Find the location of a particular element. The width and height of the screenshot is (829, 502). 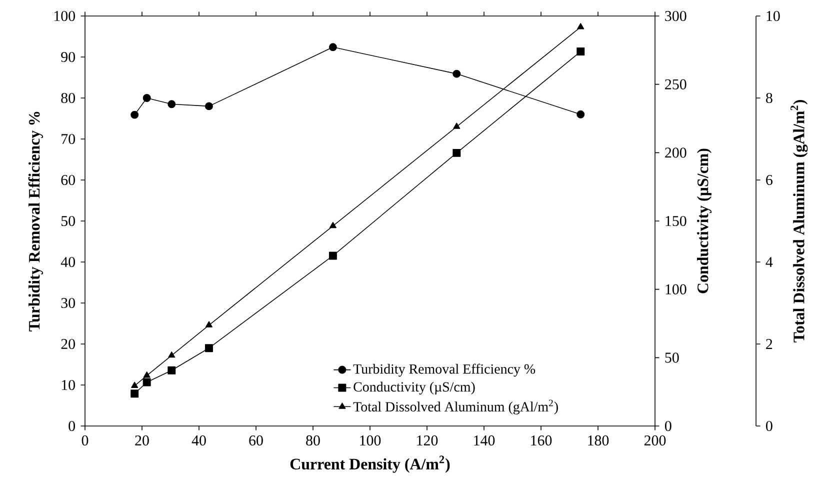

y3-tick-label: 4 is located at coordinates (769, 262).